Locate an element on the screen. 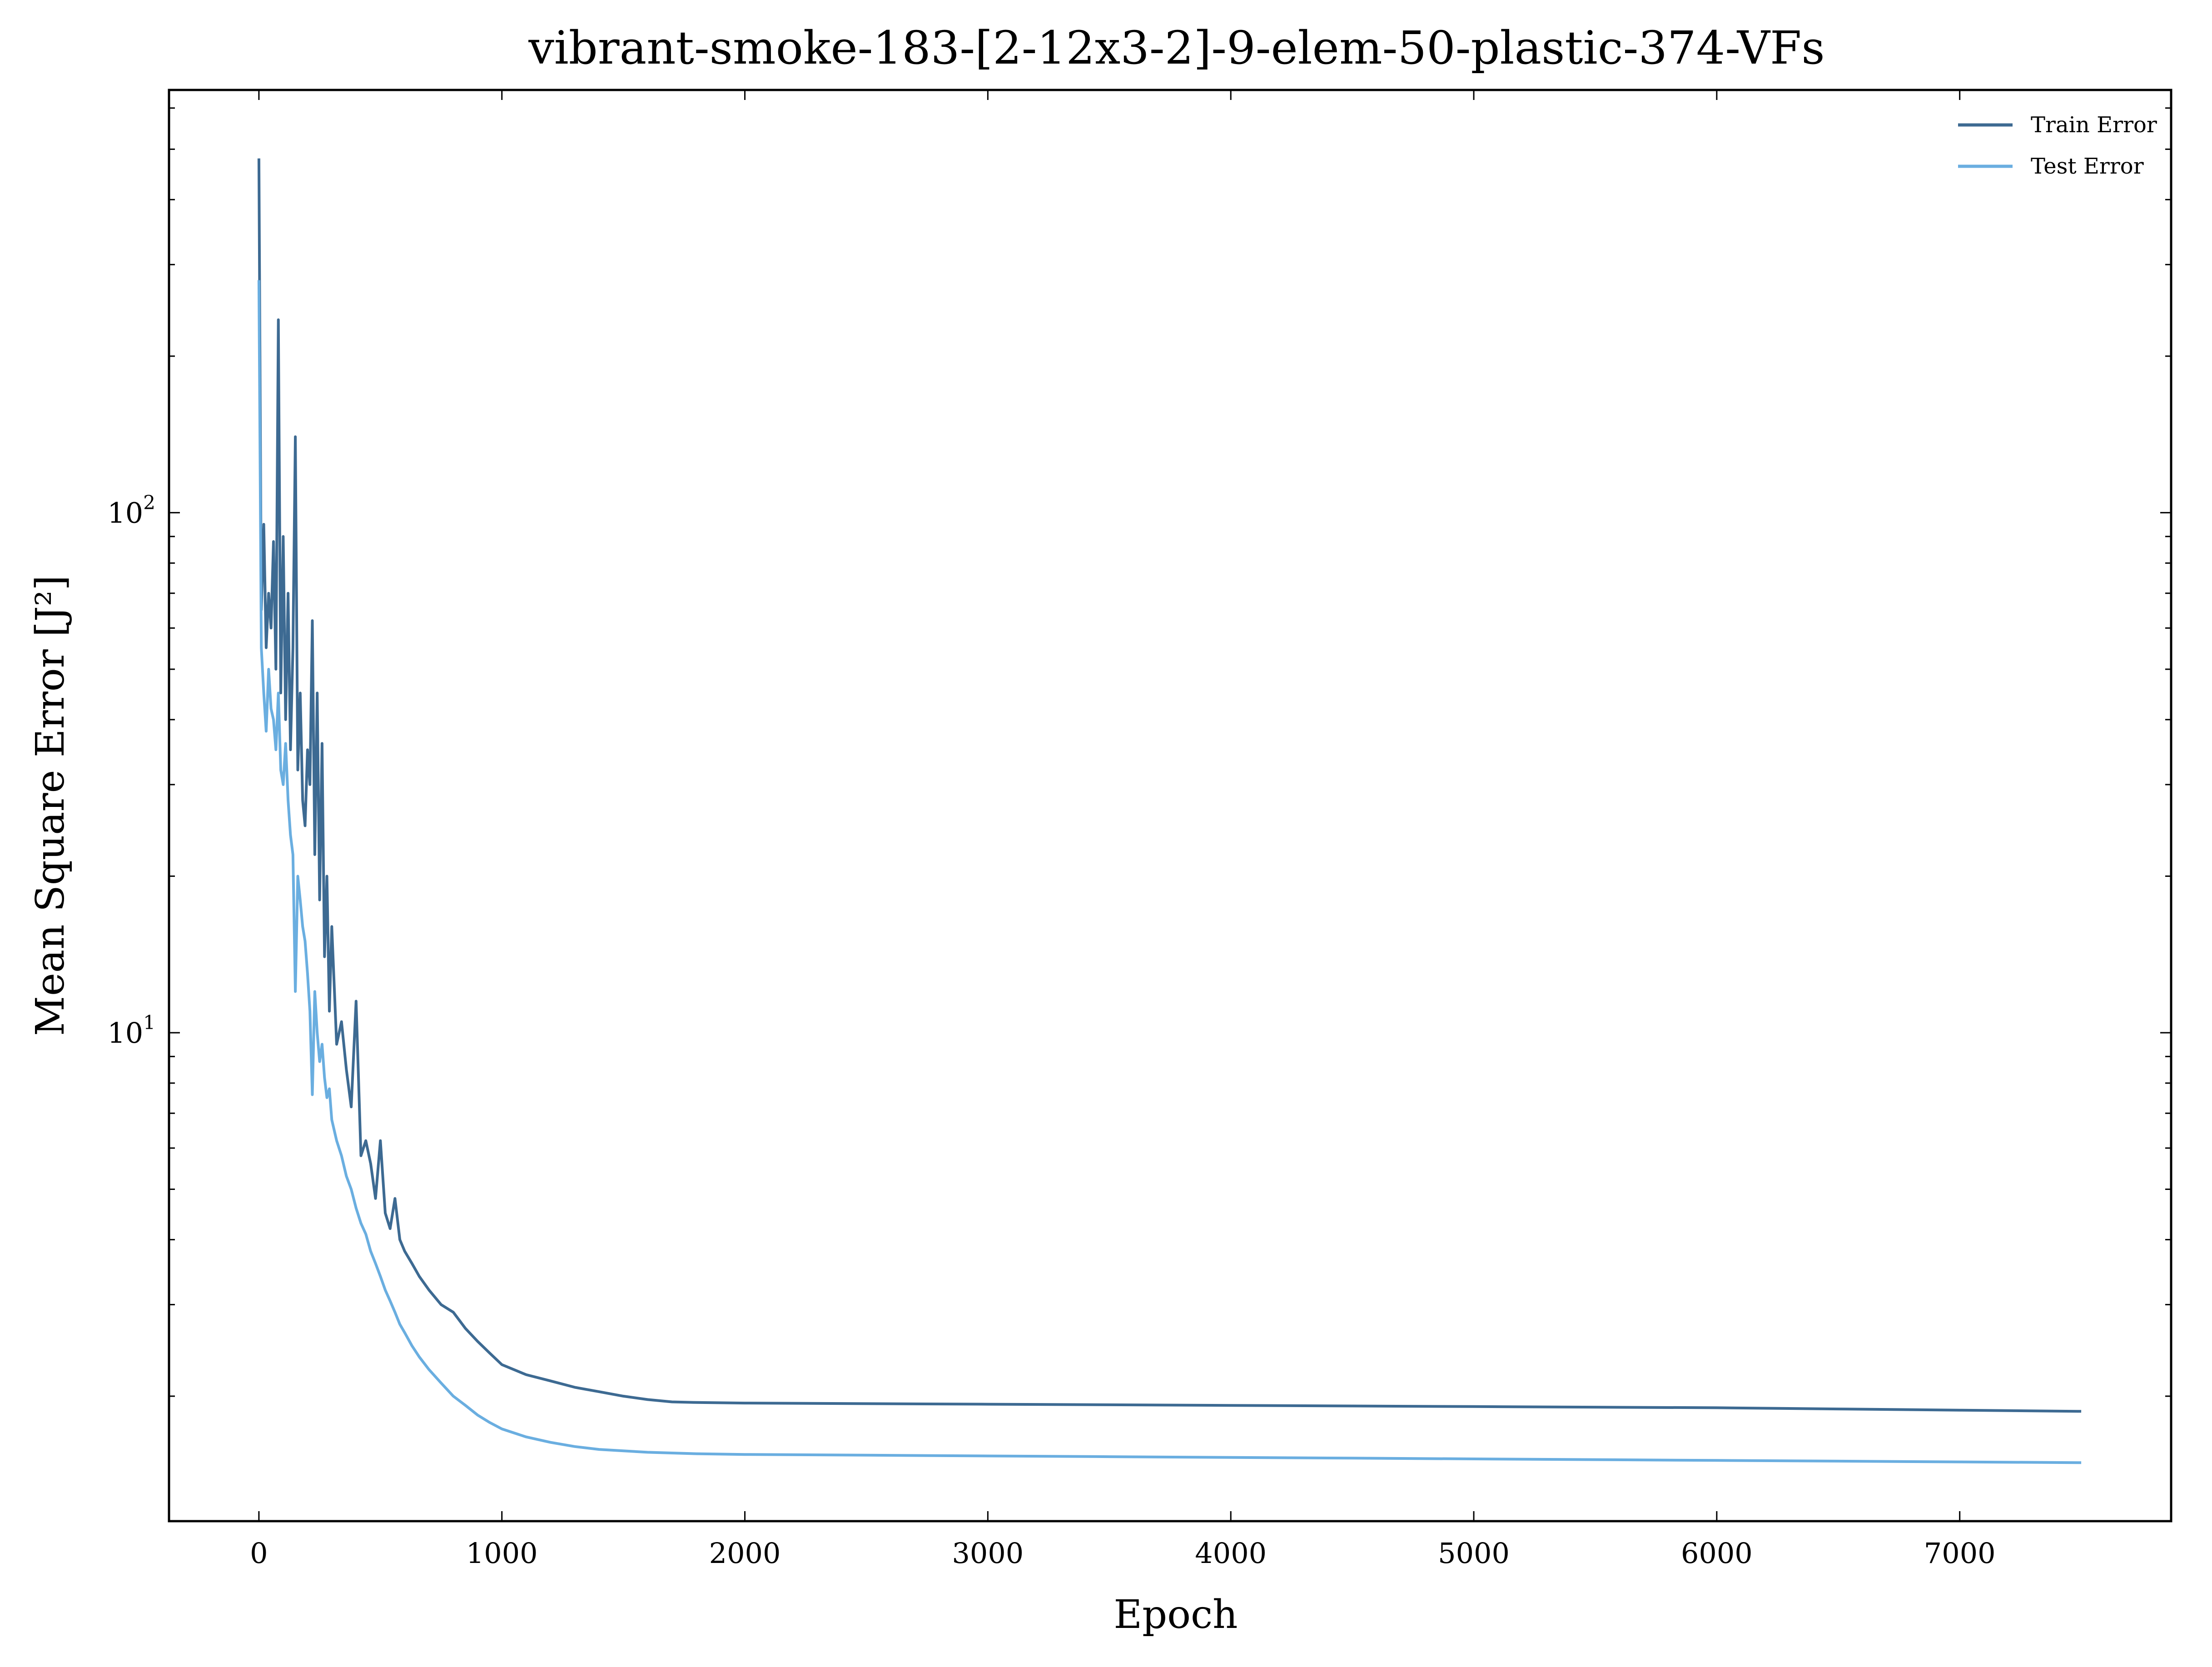  x-tick-label: 4000 is located at coordinates (1231, 1553).